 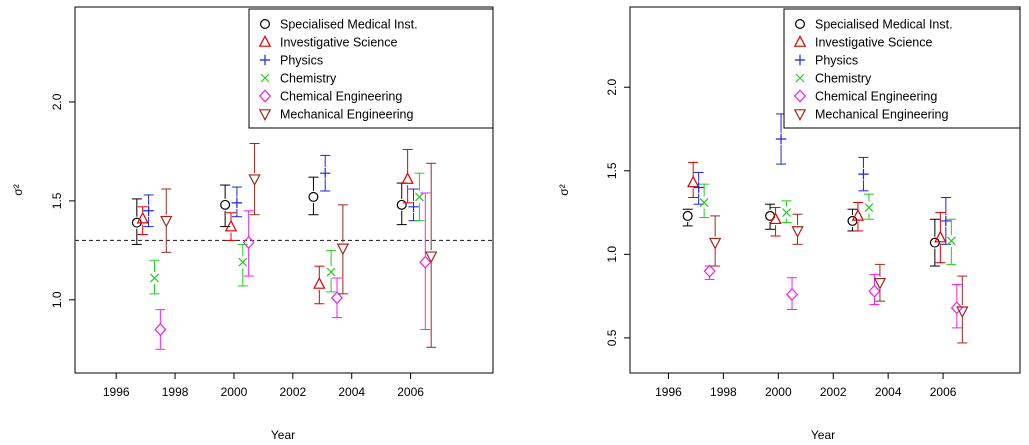 What do you see at coordinates (57, 299) in the screenshot?
I see `y-tick-label: 1.0` at bounding box center [57, 299].